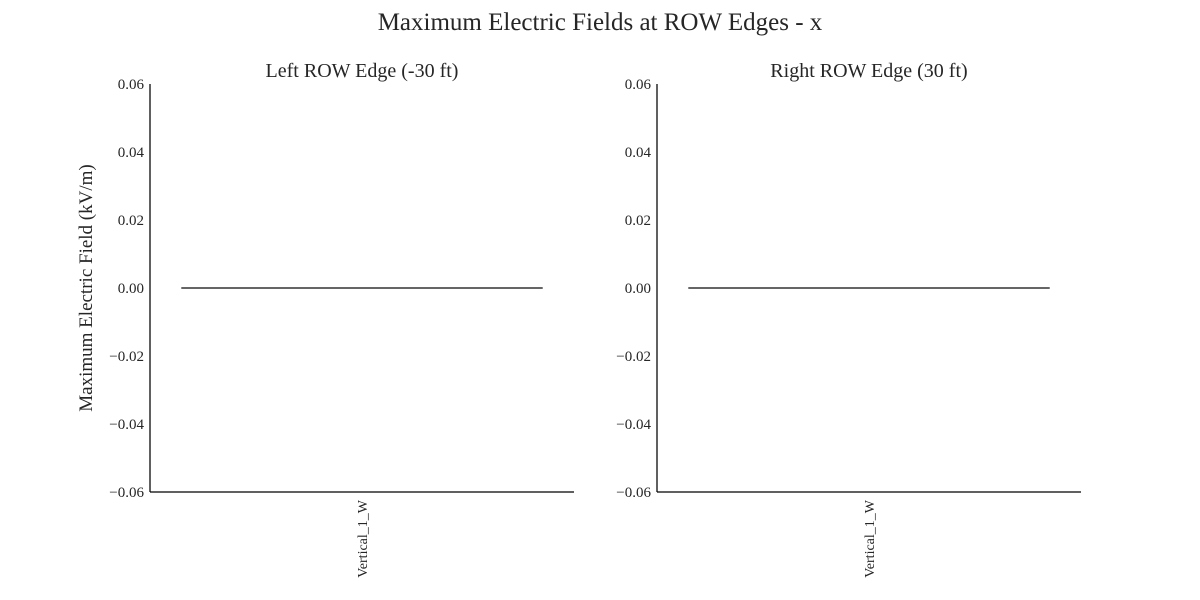  I want to click on right-x-tick-label: Vertical_1_W, so click(870, 538).